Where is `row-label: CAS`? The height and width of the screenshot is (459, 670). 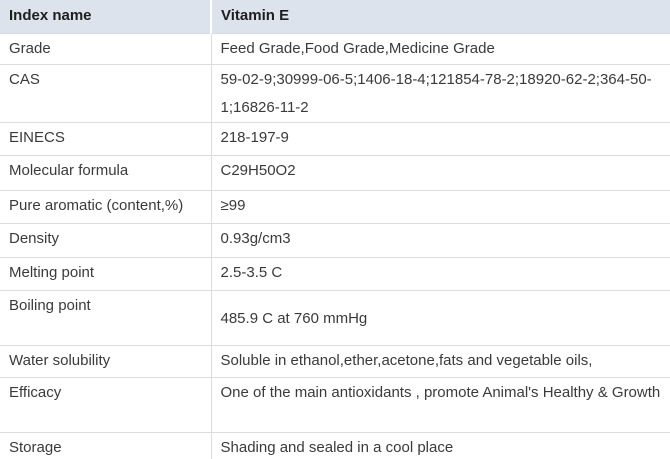
row-label: CAS is located at coordinates (106, 93).